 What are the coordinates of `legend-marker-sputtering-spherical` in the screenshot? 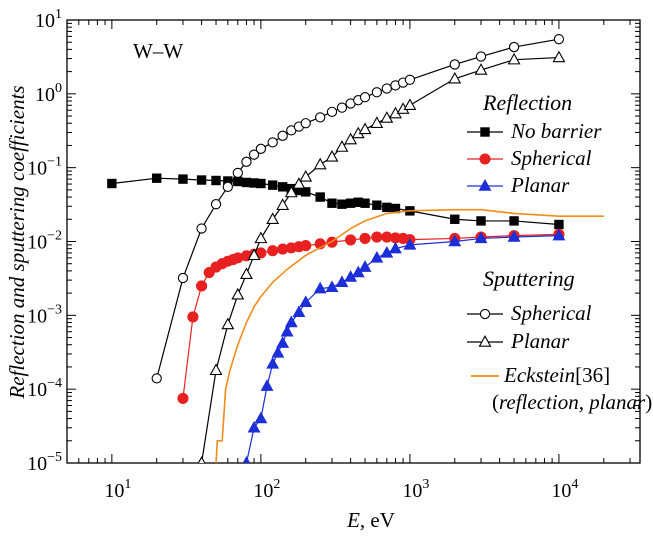 It's located at (485, 314).